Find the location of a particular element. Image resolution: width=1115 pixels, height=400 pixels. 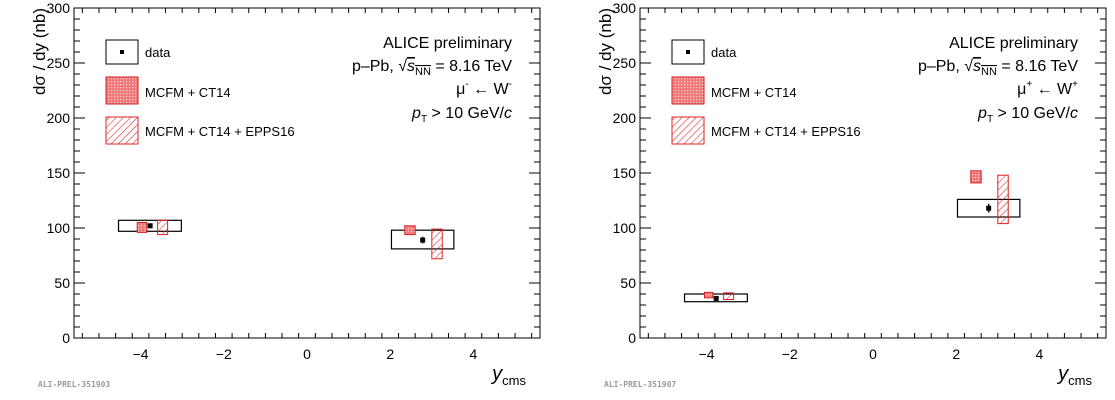

channel: μ+ ← W+ is located at coordinates (1047, 88).